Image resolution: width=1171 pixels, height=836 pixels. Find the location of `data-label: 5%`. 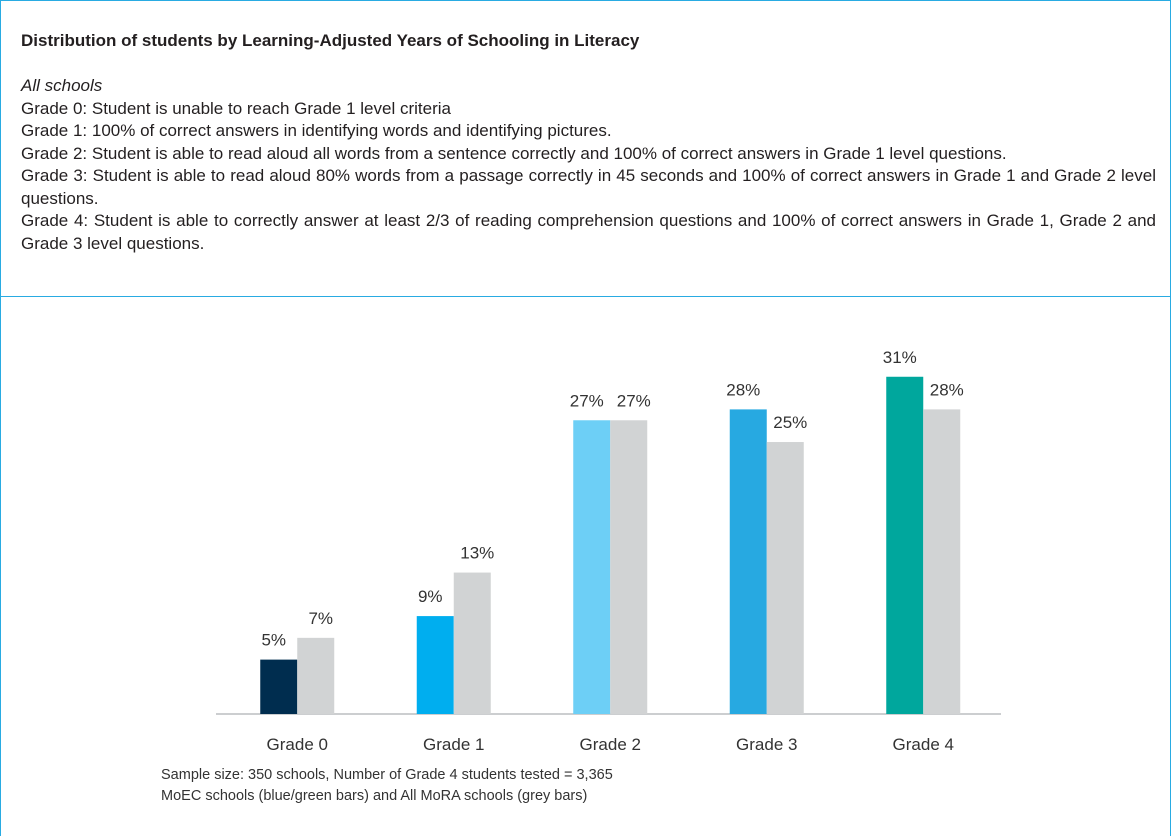

data-label: 5% is located at coordinates (273, 640).